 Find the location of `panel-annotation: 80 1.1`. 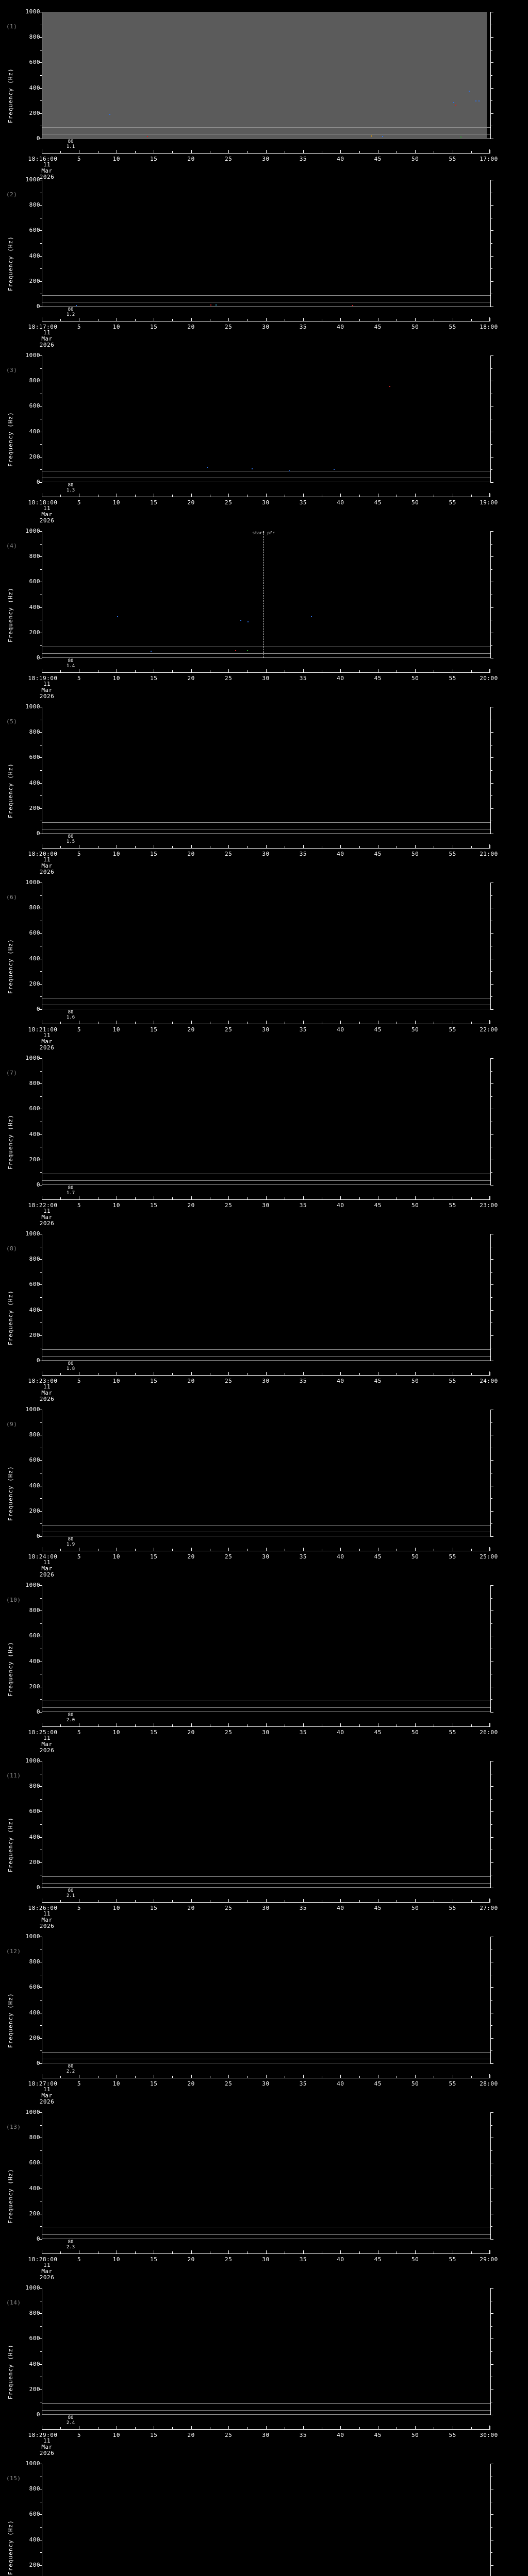

panel-annotation: 80 1.1 is located at coordinates (70, 144).